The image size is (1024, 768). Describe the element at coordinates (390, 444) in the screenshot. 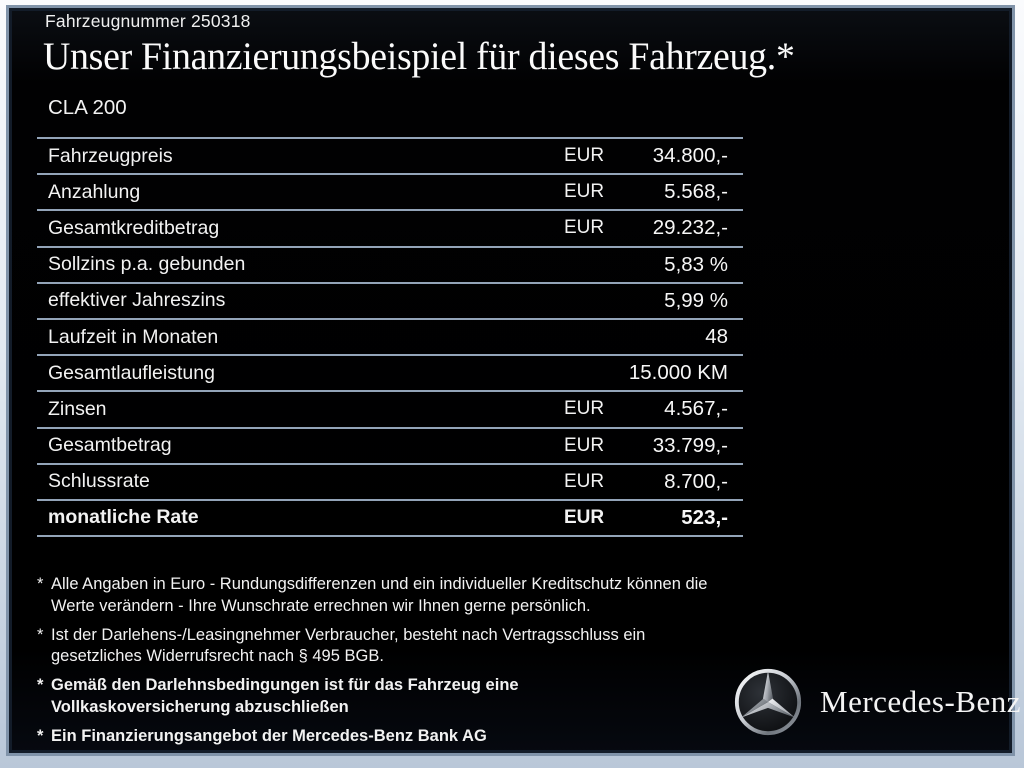

I see `table-row-gesamtbetrag: Gesamtbetrag EUR 33.799,-` at that location.